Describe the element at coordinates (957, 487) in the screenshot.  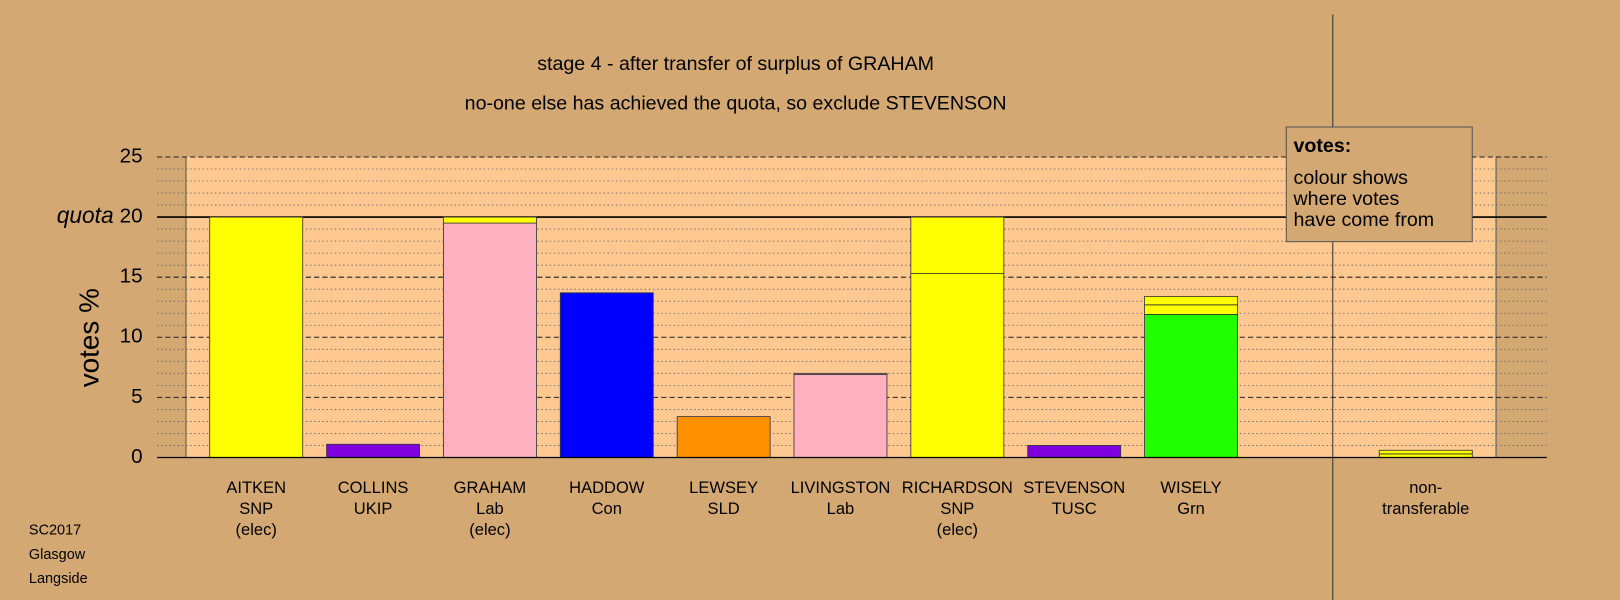
I see `x-tick-label: RICHARDSON` at that location.